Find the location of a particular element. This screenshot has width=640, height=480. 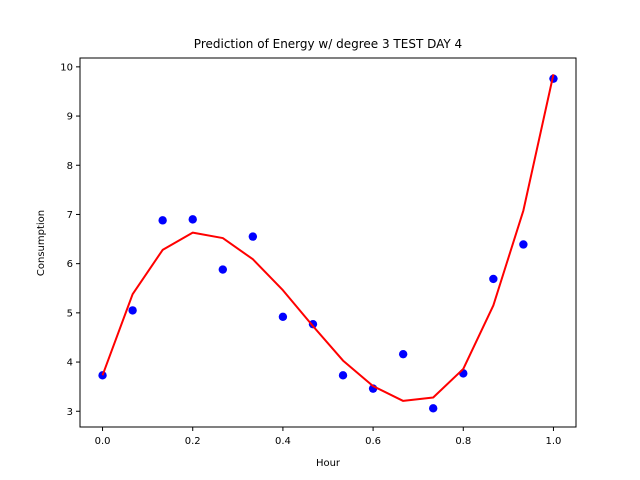

y-tick-label: 4 is located at coordinates (70, 363).